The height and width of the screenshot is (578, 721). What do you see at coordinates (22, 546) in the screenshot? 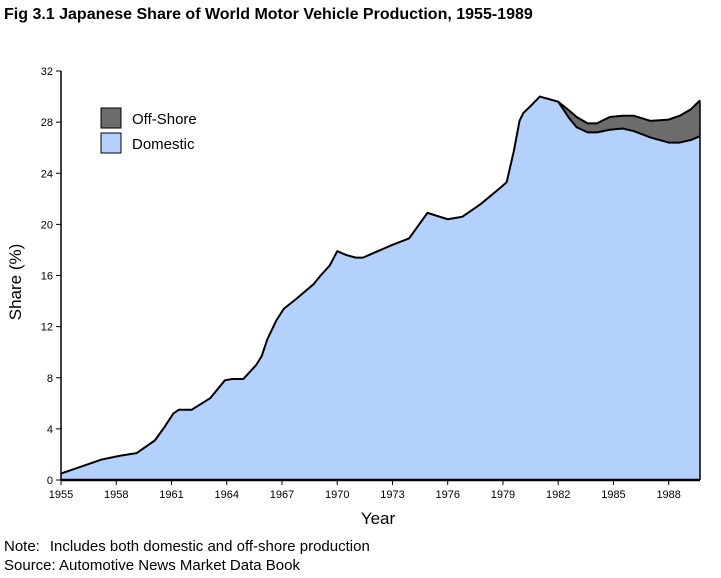
I see `note-label: Note:` at bounding box center [22, 546].